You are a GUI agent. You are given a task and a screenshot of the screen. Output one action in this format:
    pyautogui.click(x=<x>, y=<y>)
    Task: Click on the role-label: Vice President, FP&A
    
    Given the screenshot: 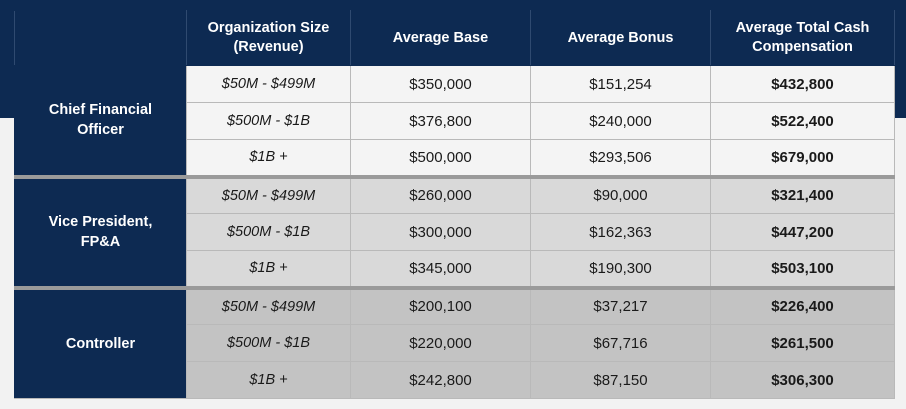 What is the action you would take?
    pyautogui.click(x=100, y=231)
    